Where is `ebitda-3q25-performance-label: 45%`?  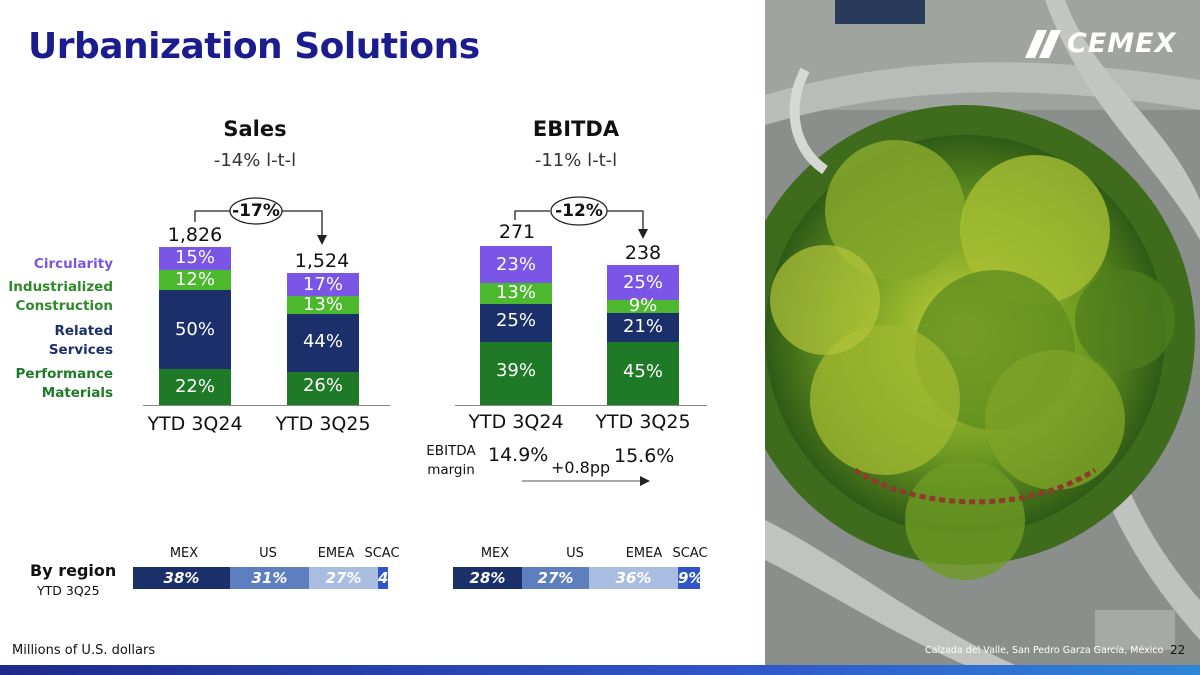 ebitda-3q25-performance-label: 45% is located at coordinates (642, 371).